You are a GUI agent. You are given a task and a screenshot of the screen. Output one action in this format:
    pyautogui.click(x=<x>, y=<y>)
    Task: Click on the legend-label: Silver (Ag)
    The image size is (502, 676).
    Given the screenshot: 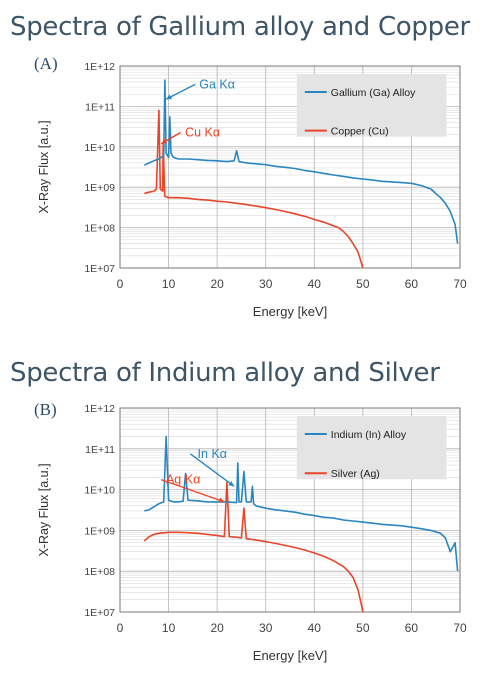 What is the action you would take?
    pyautogui.click(x=355, y=474)
    